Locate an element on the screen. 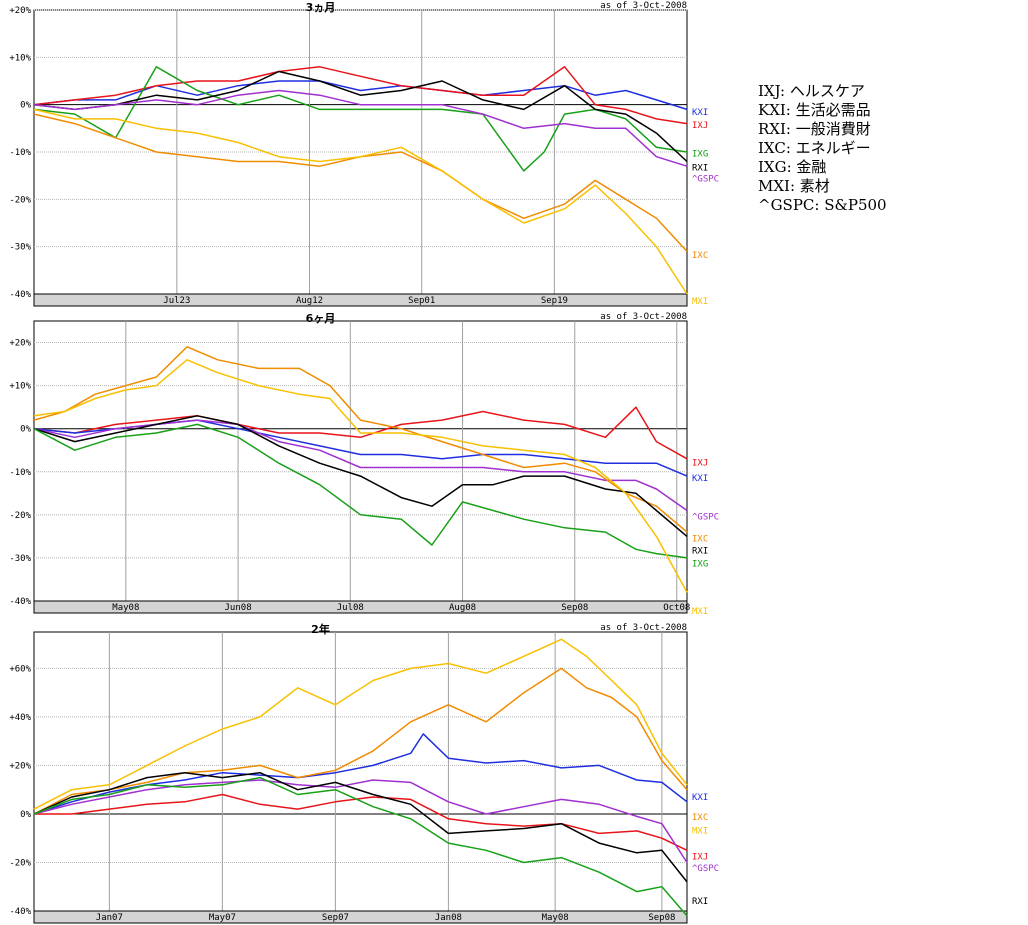 This screenshot has width=1028, height=925. x-tick-label: Jan07 is located at coordinates (109, 918).